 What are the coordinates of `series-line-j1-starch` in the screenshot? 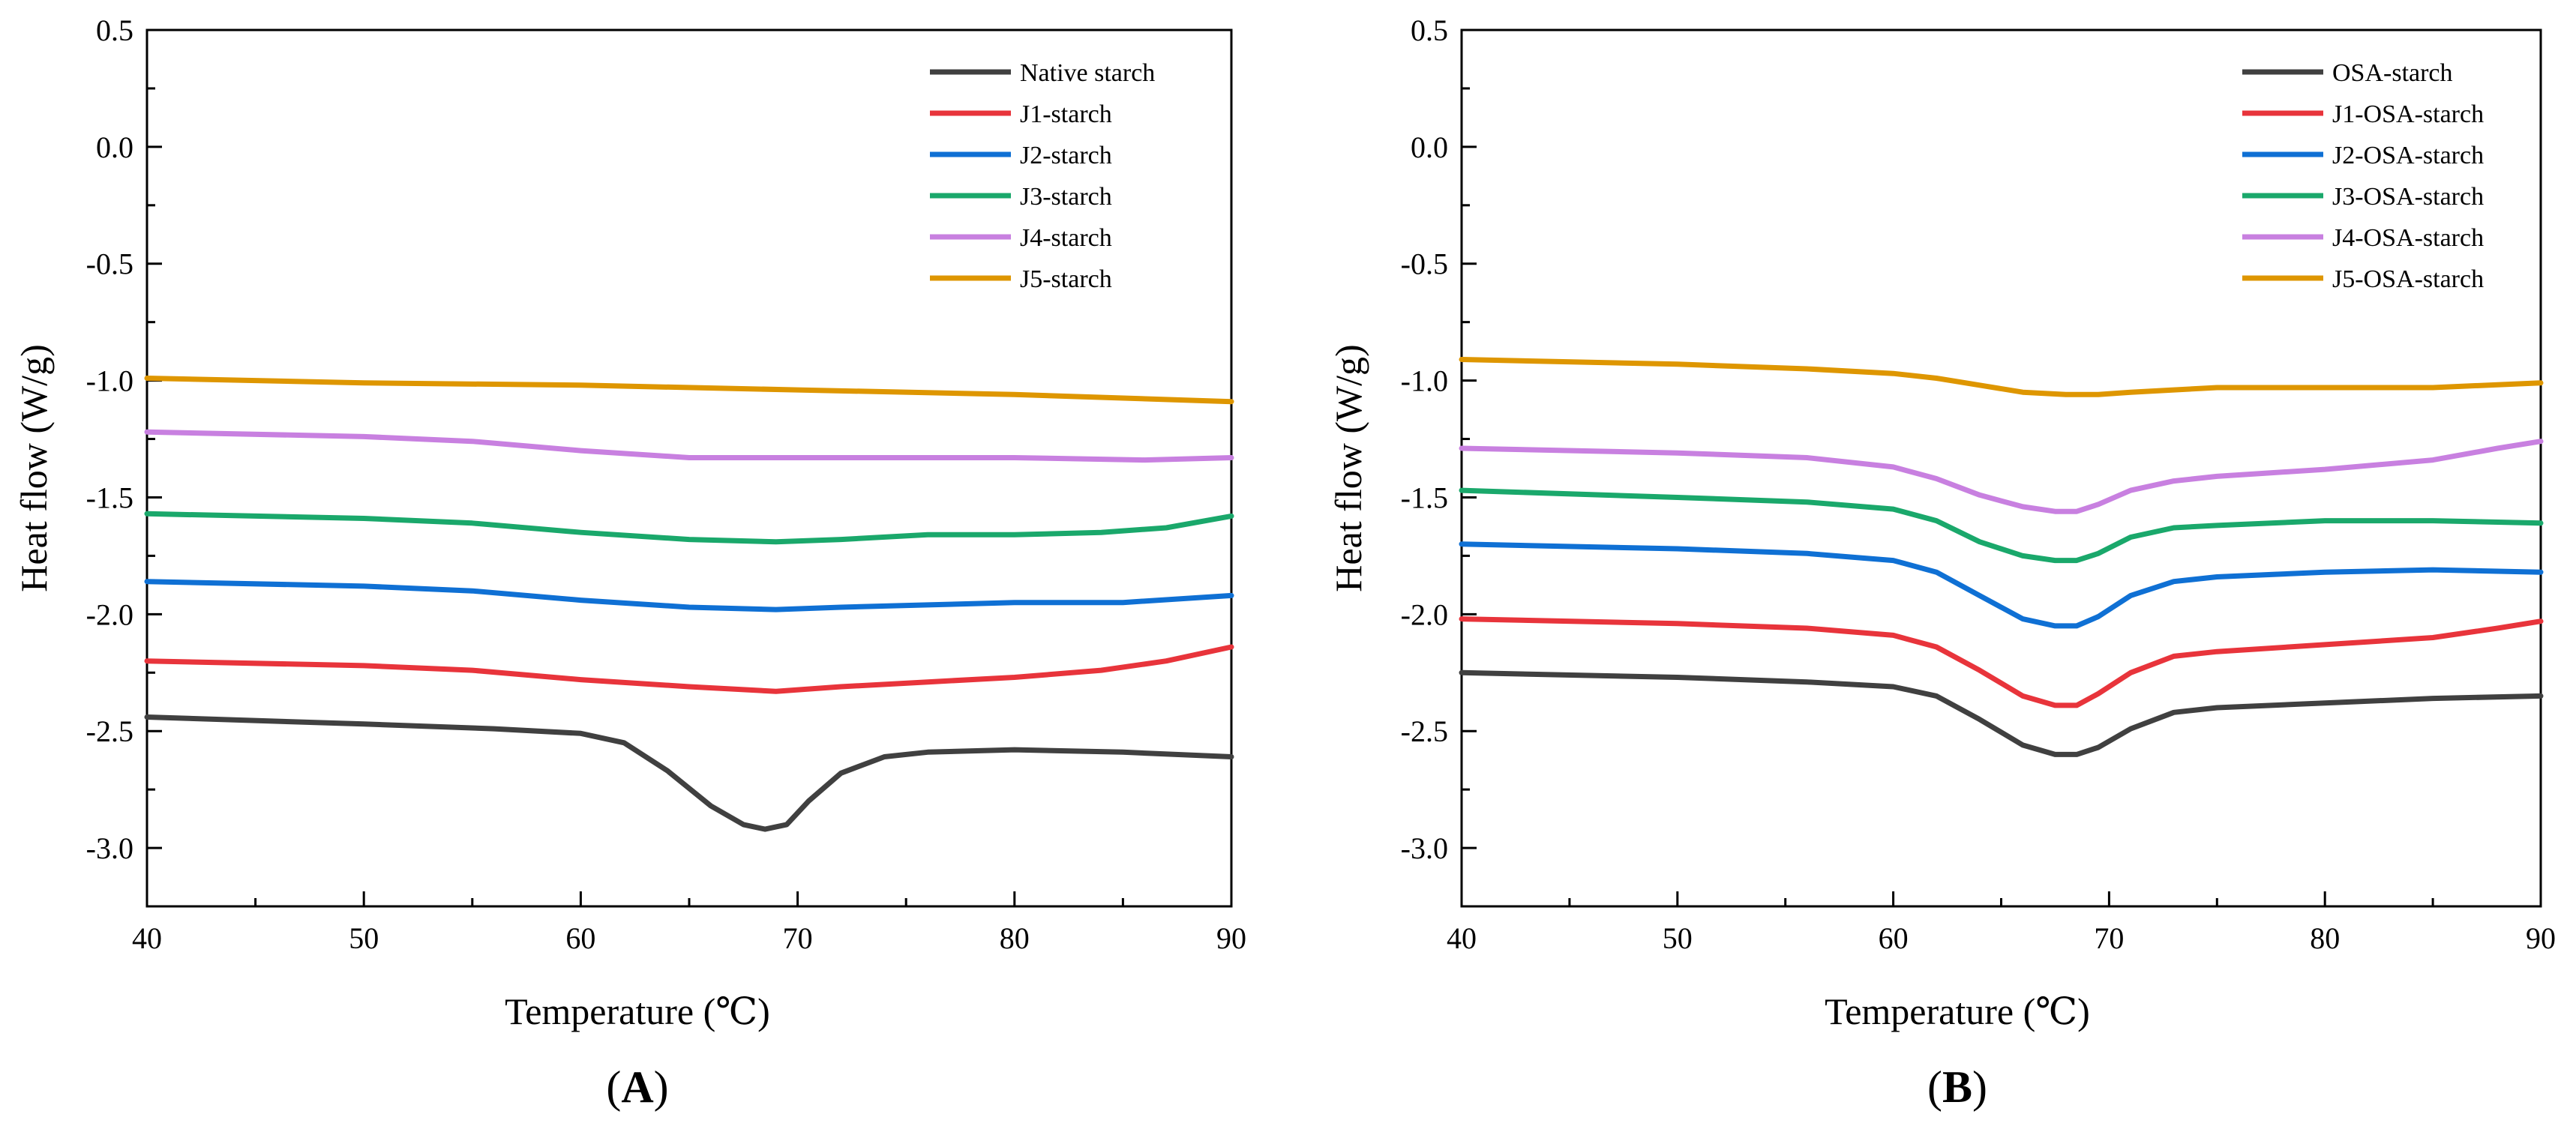 It's located at (689, 669).